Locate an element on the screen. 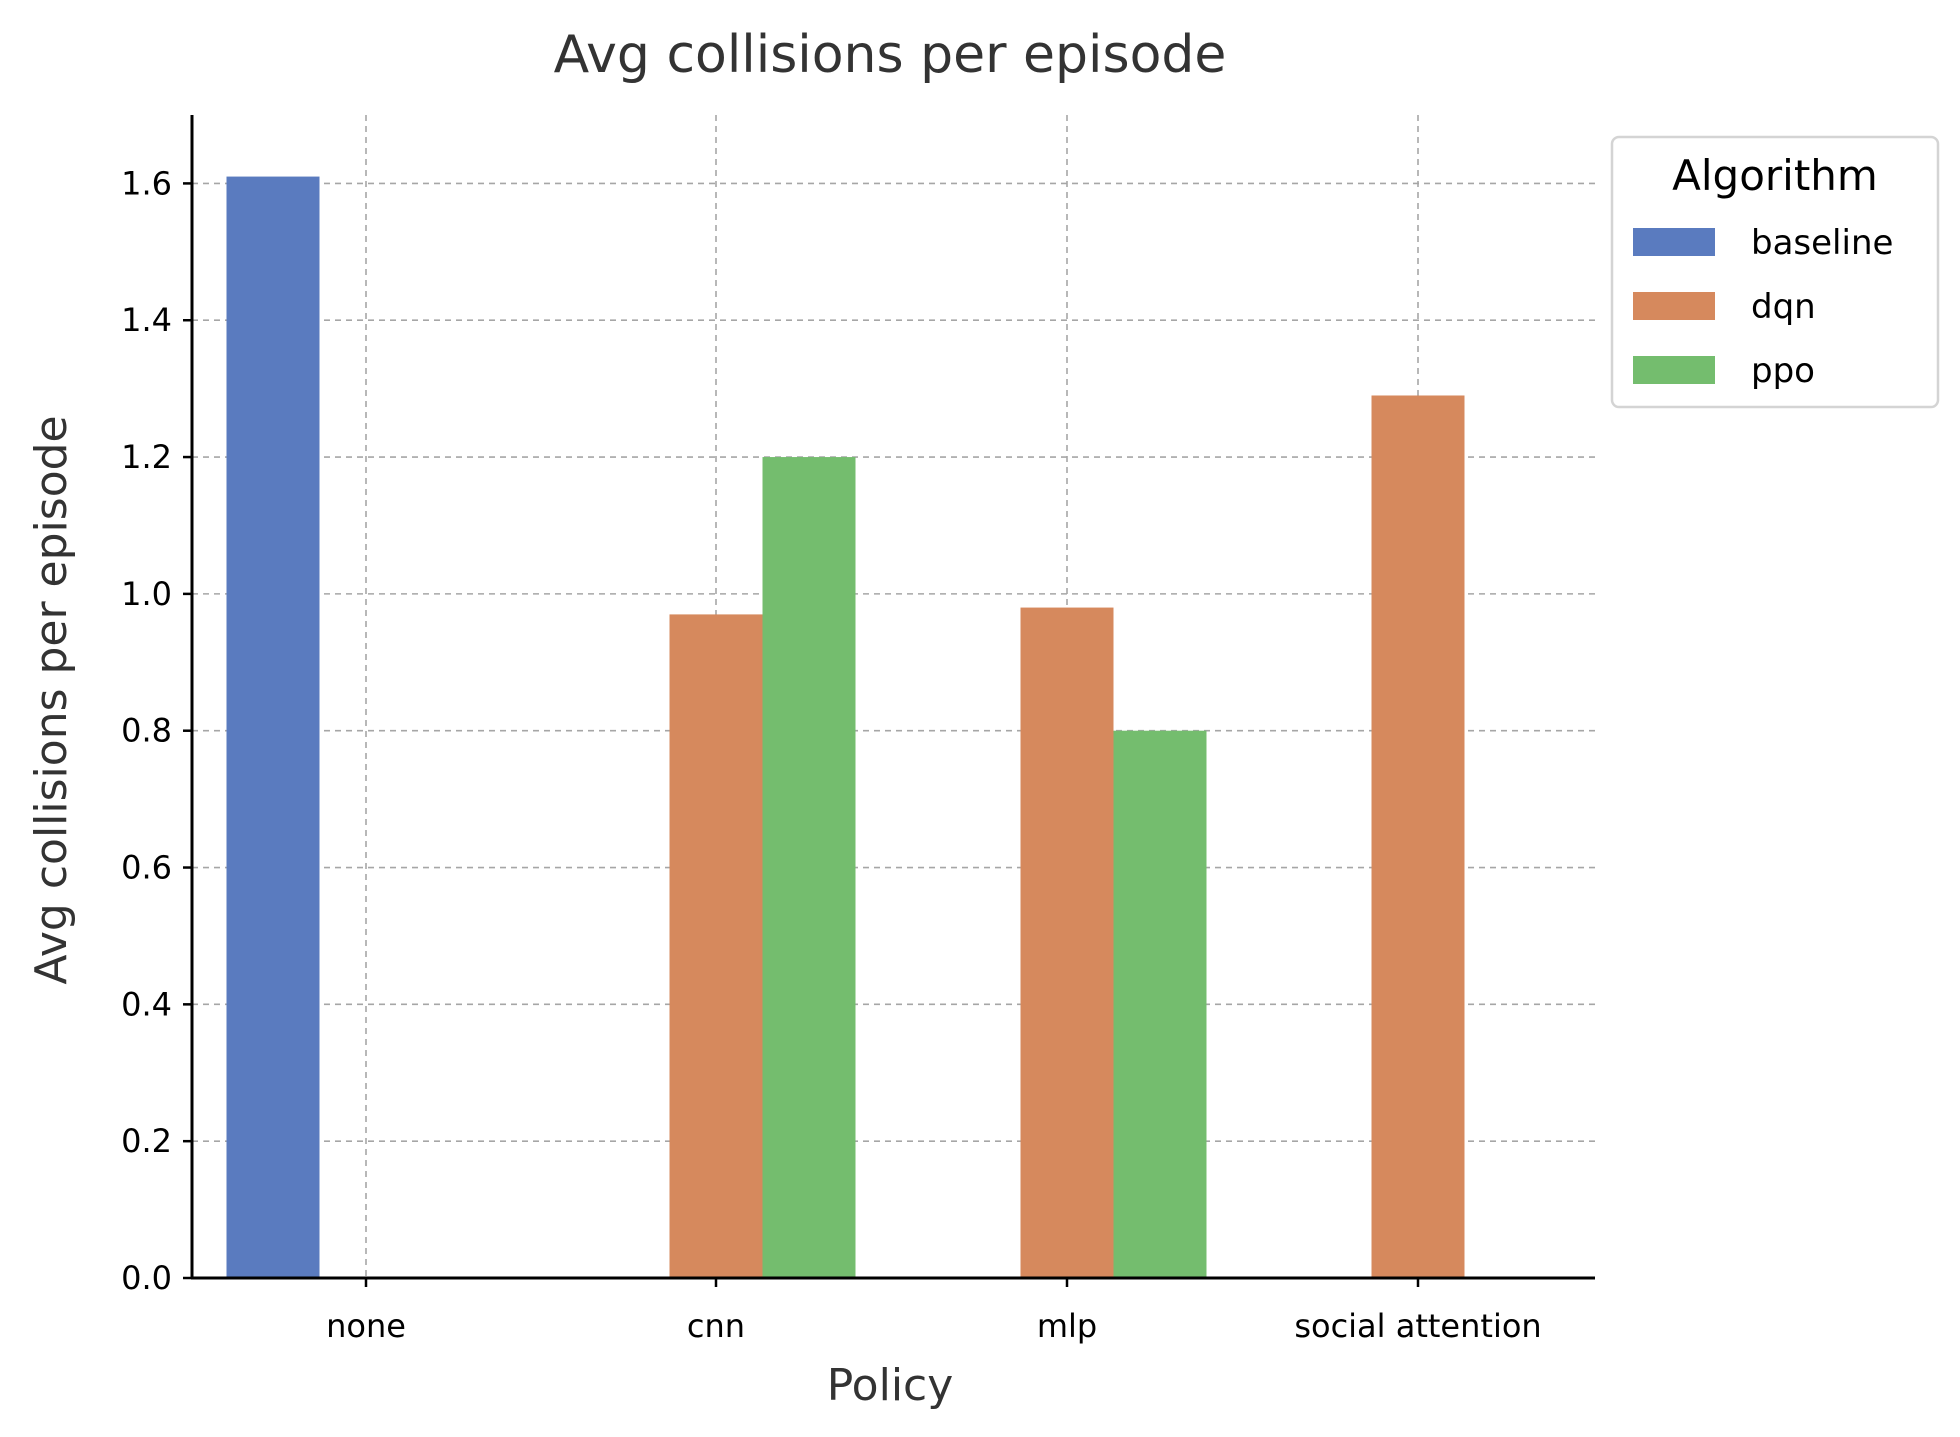  x-tick-label-cnn: cnn is located at coordinates (716, 1326).